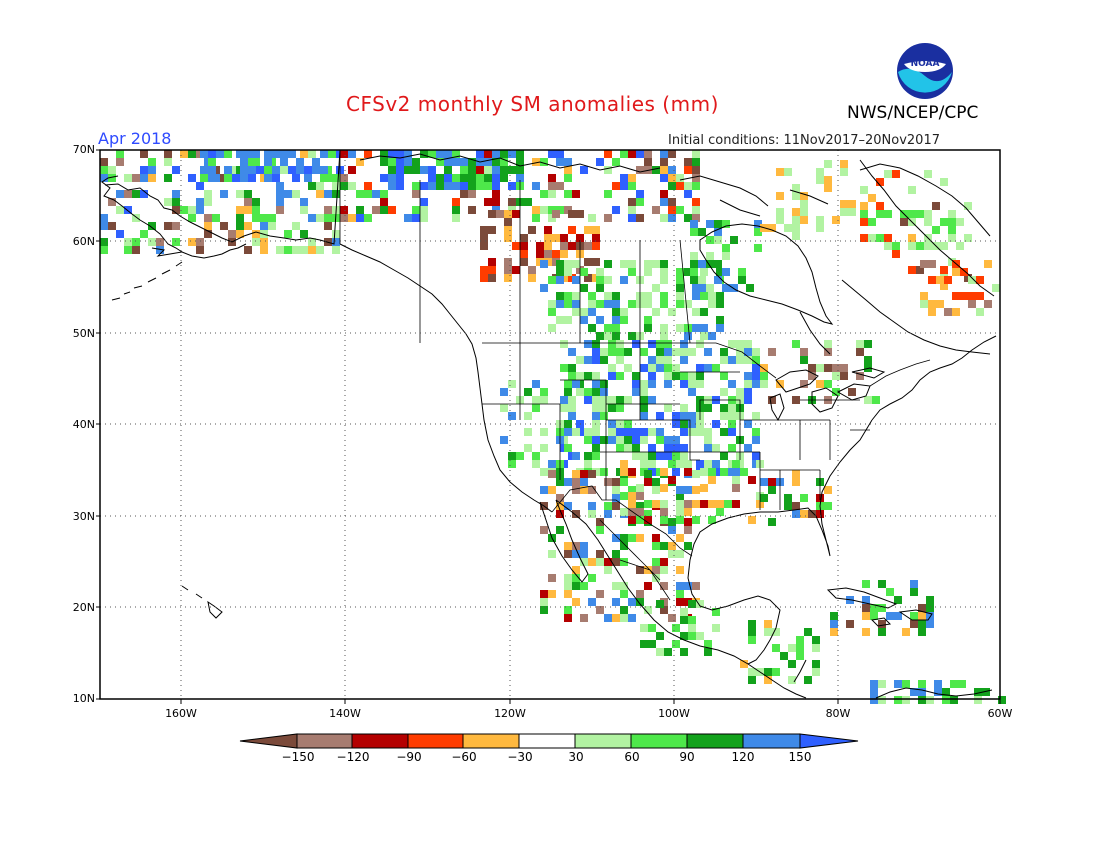 The image size is (1100, 850). I want to click on coastline-james-bay, so click(815, 333).